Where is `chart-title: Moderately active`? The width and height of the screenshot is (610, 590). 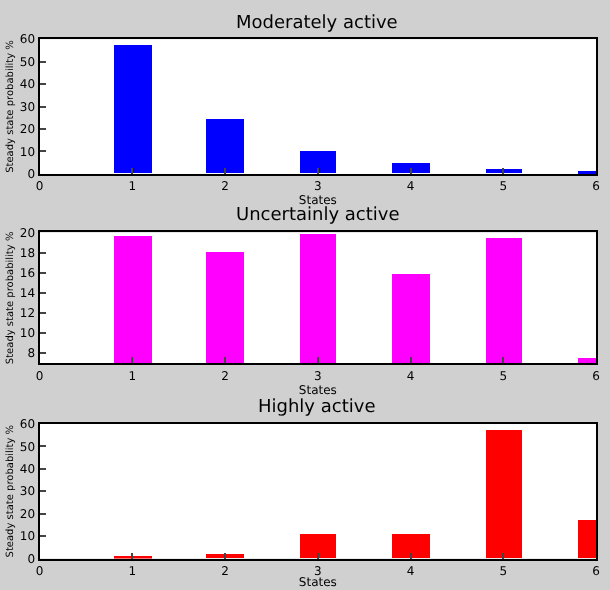 chart-title: Moderately active is located at coordinates (317, 24).